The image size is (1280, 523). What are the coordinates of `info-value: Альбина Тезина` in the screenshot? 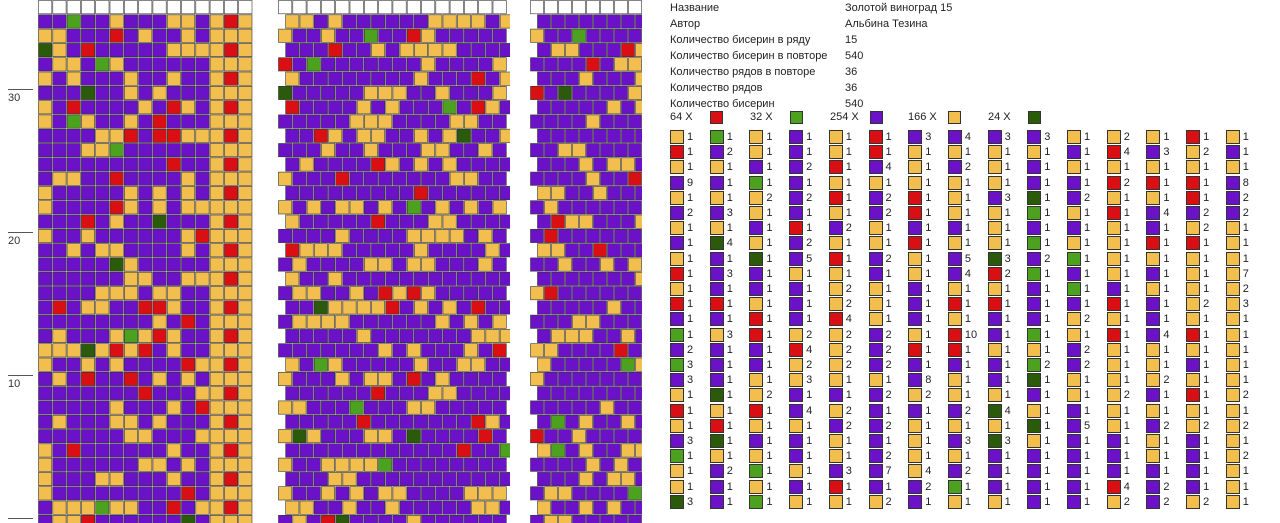 It's located at (886, 24).